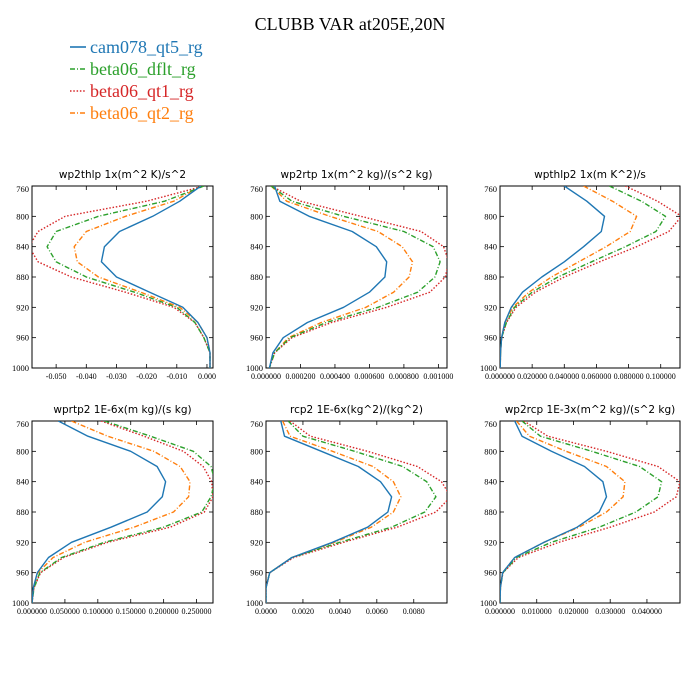 This screenshot has height=700, width=700. What do you see at coordinates (369, 376) in the screenshot?
I see `x-tick-label: 0.000600` at bounding box center [369, 376].